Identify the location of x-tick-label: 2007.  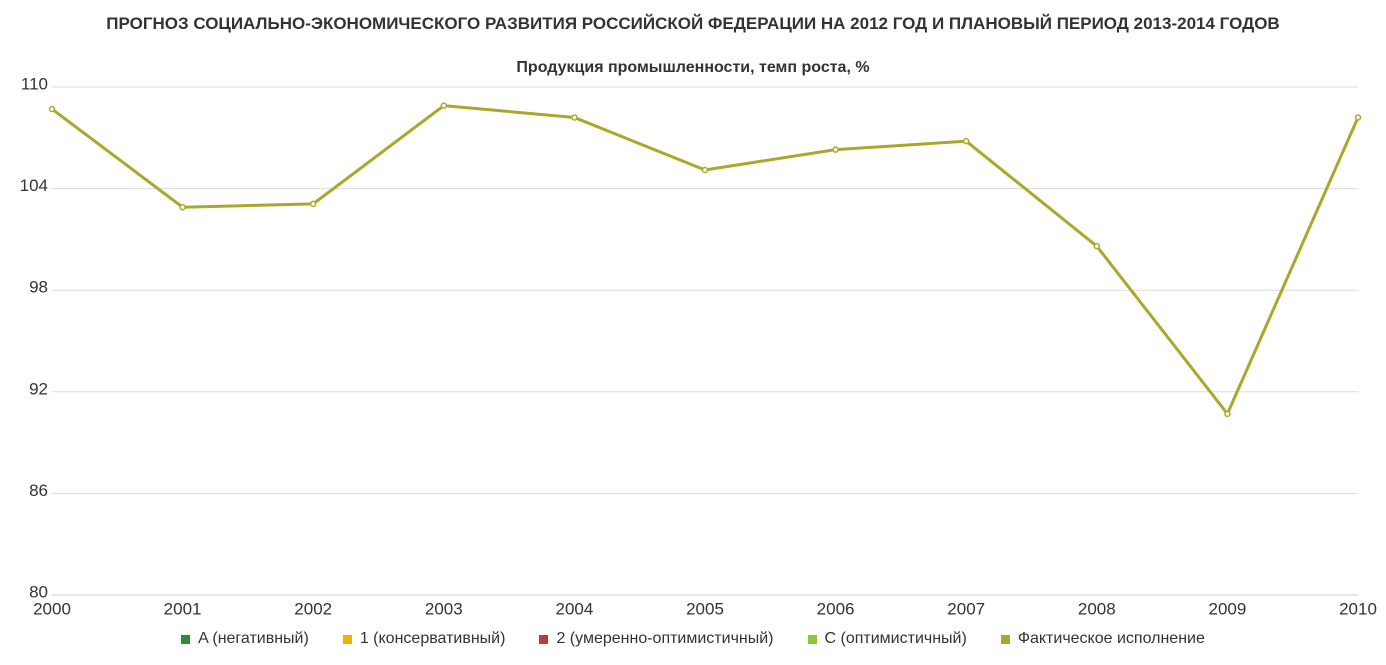
(966, 608).